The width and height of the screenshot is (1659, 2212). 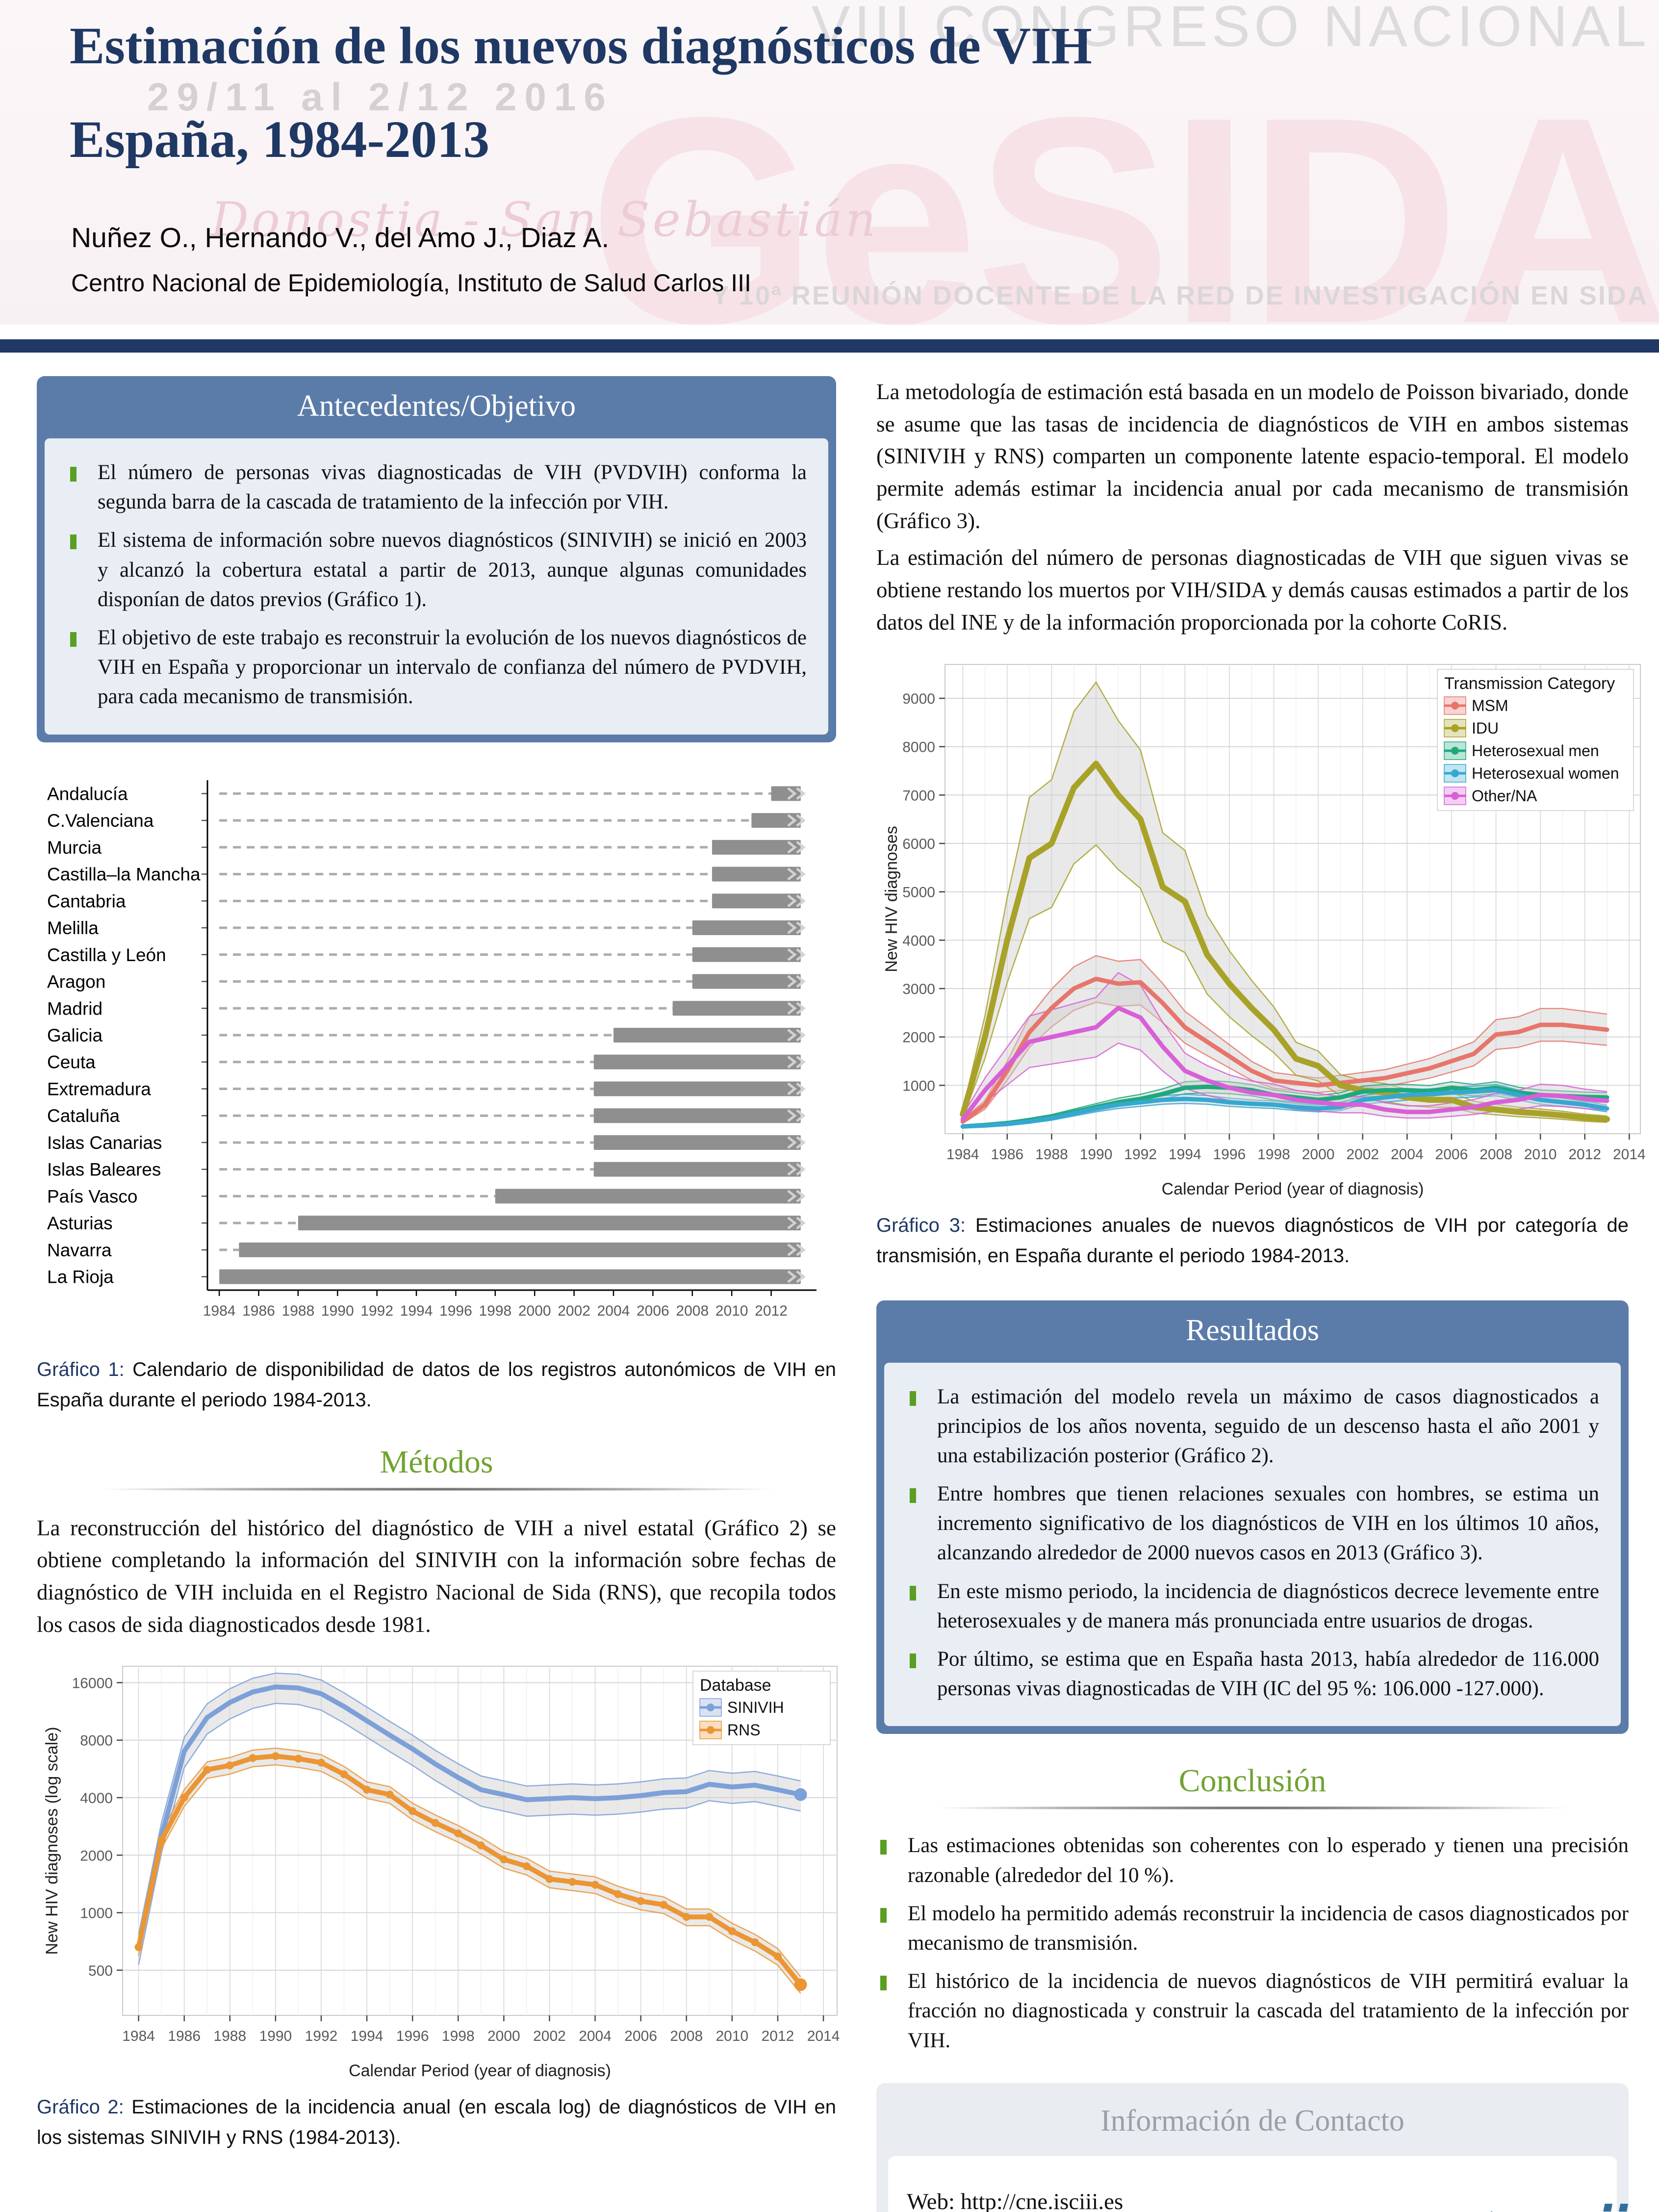 I want to click on svg-text: 7000, so click(x=918, y=796).